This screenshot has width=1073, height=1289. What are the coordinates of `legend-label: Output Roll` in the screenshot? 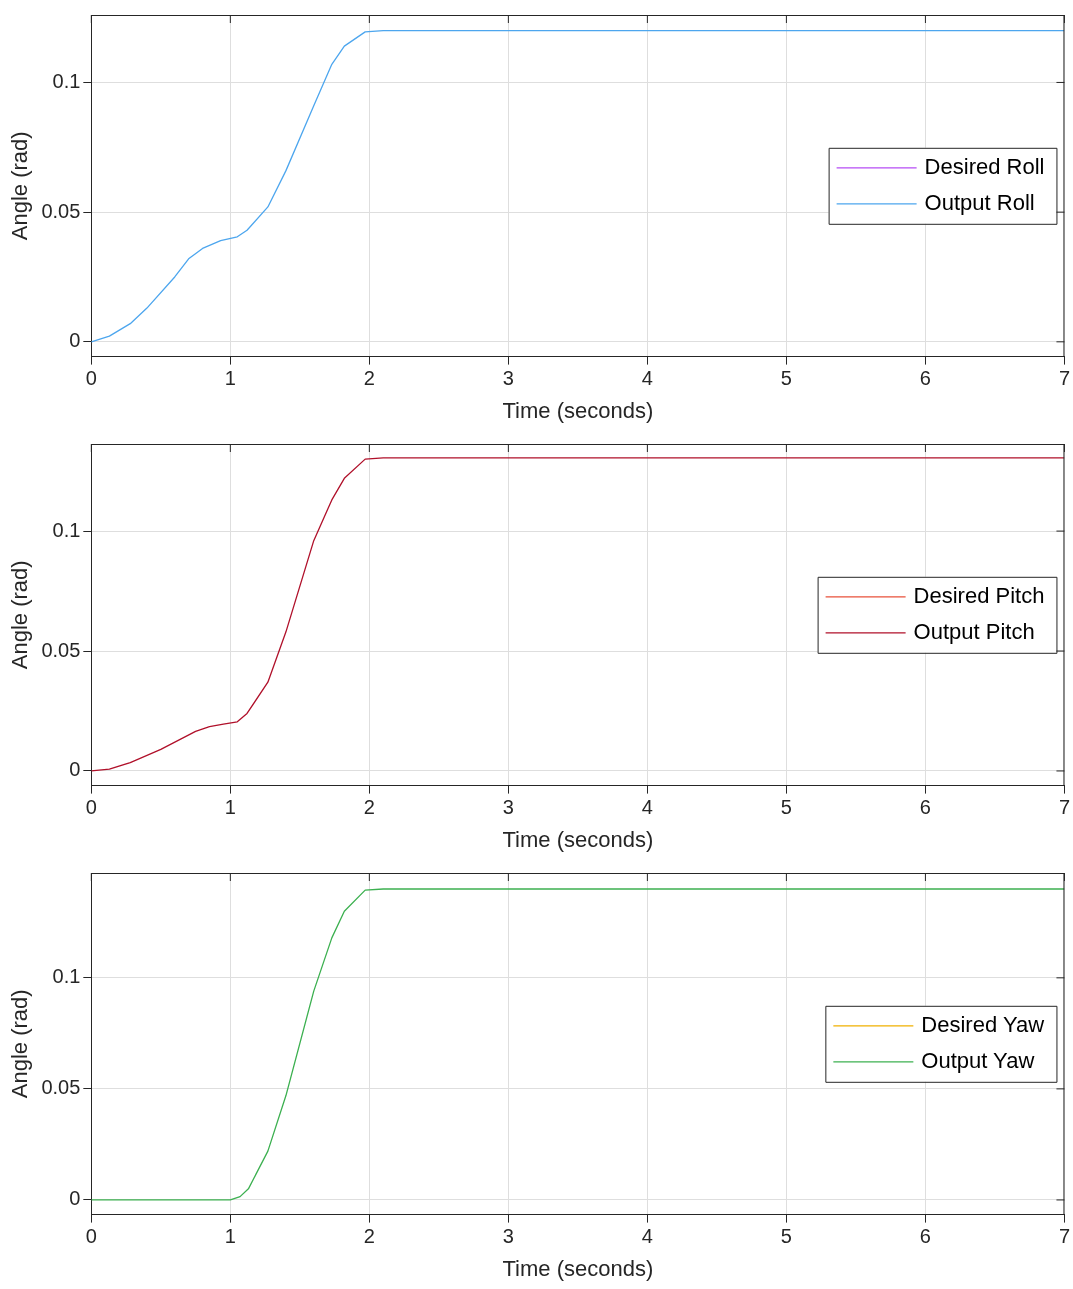 It's located at (979, 202).